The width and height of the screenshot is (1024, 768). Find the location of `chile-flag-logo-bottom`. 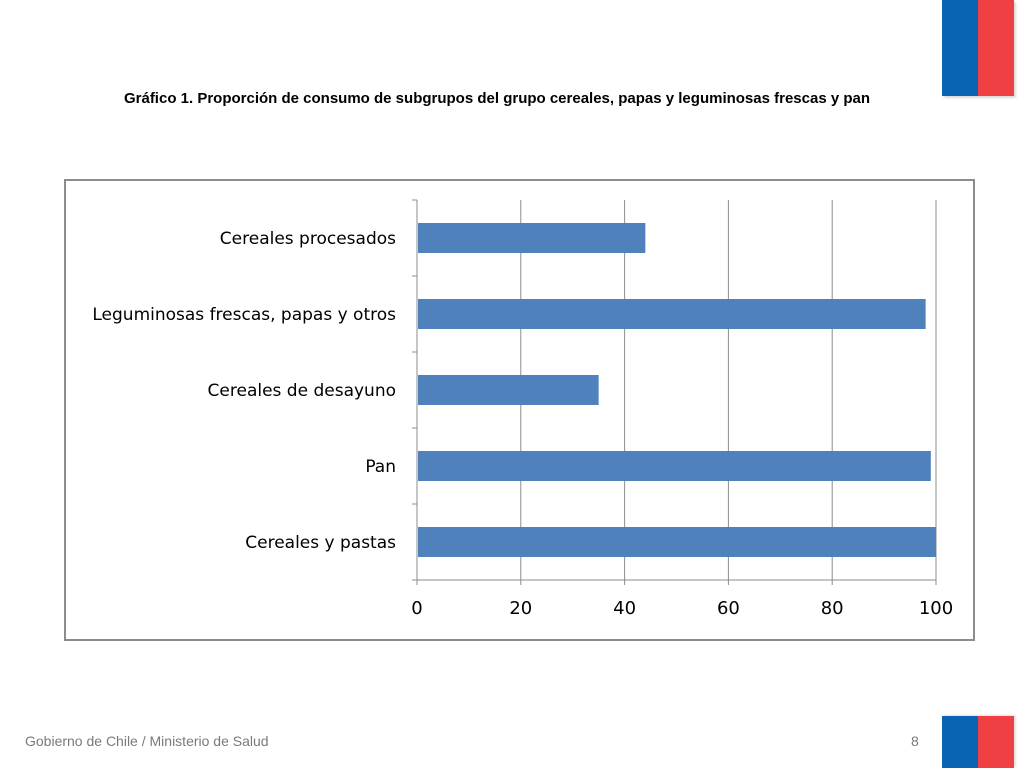

chile-flag-logo-bottom is located at coordinates (978, 742).